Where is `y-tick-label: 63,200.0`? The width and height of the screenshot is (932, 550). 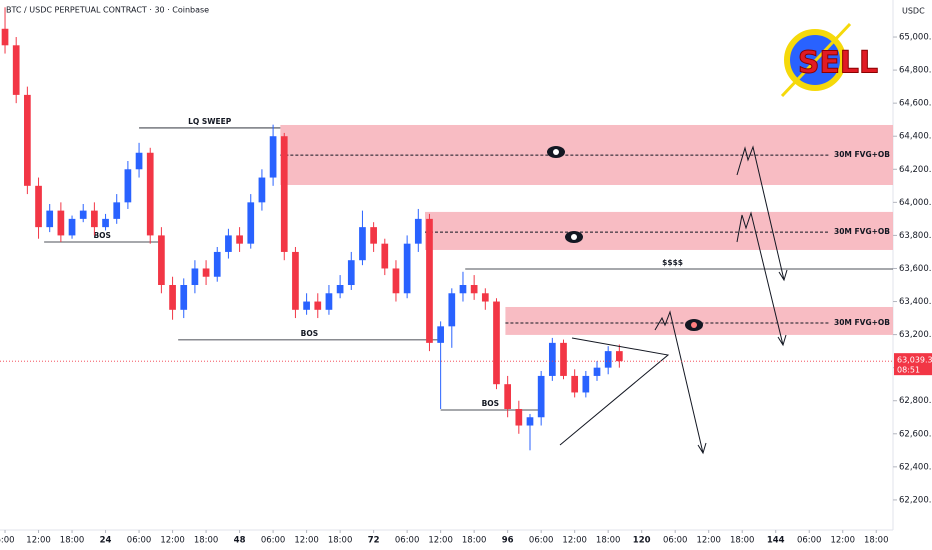
y-tick-label: 63,200.0 is located at coordinates (915, 335).